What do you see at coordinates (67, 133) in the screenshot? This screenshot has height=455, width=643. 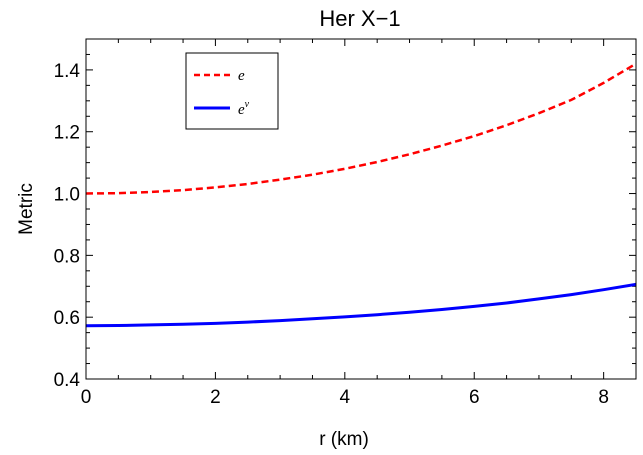 I see `y-tick-label: 1.2` at bounding box center [67, 133].